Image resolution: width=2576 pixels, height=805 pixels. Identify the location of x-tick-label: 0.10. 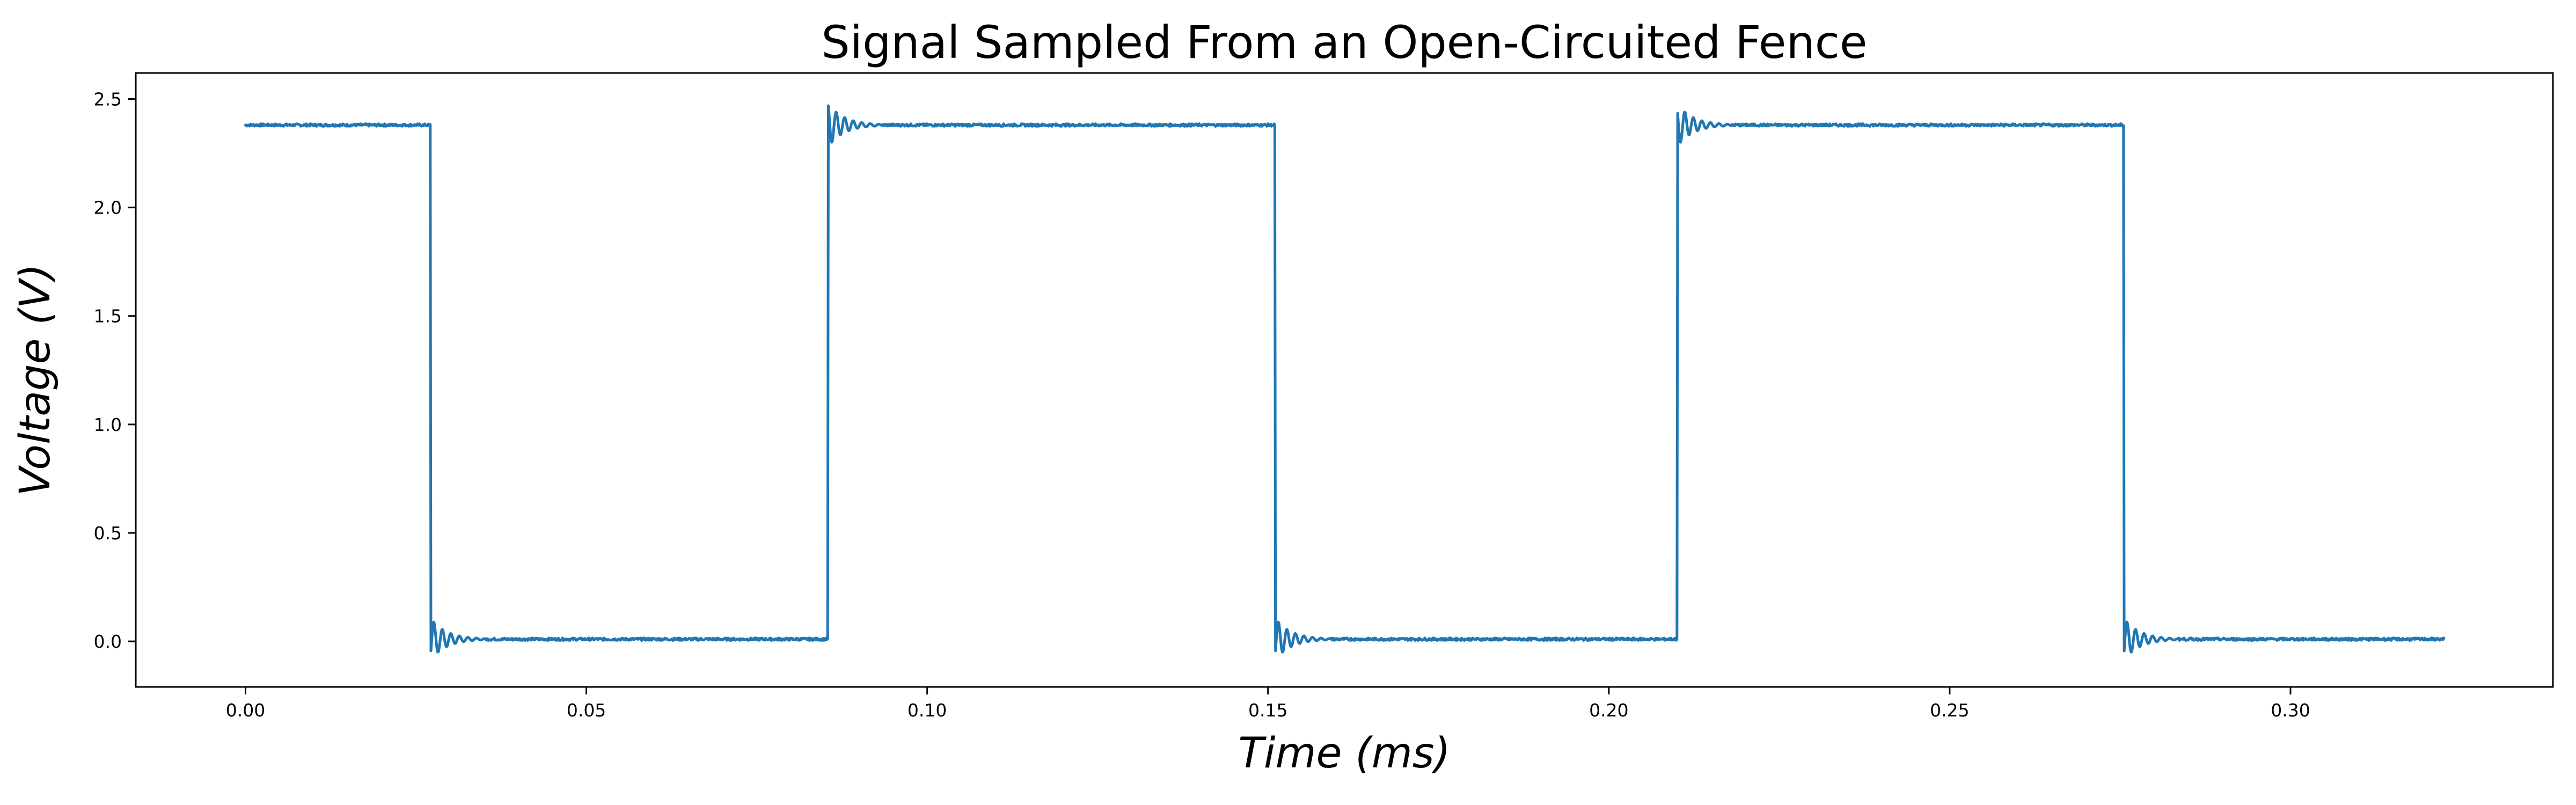
(927, 710).